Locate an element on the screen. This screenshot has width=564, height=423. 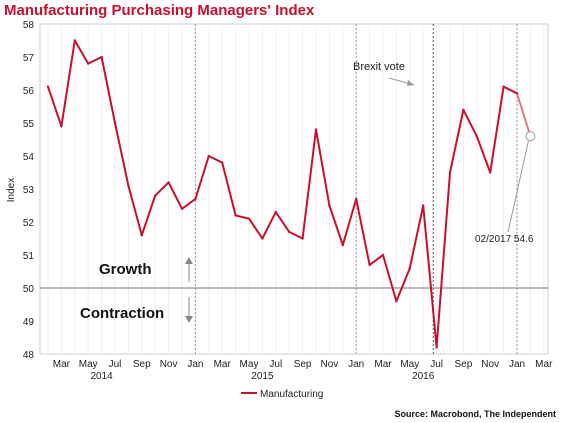
y-tick-label: 50 is located at coordinates (29, 289).